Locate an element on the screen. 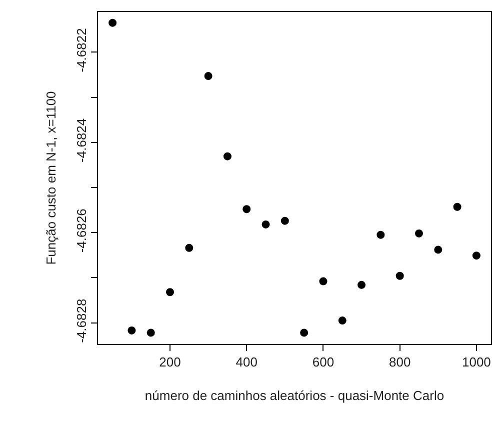 Image resolution: width=502 pixels, height=432 pixels. x-axis-title: número de caminhos aleatórios - quasi-Monte Carlo is located at coordinates (294, 396).